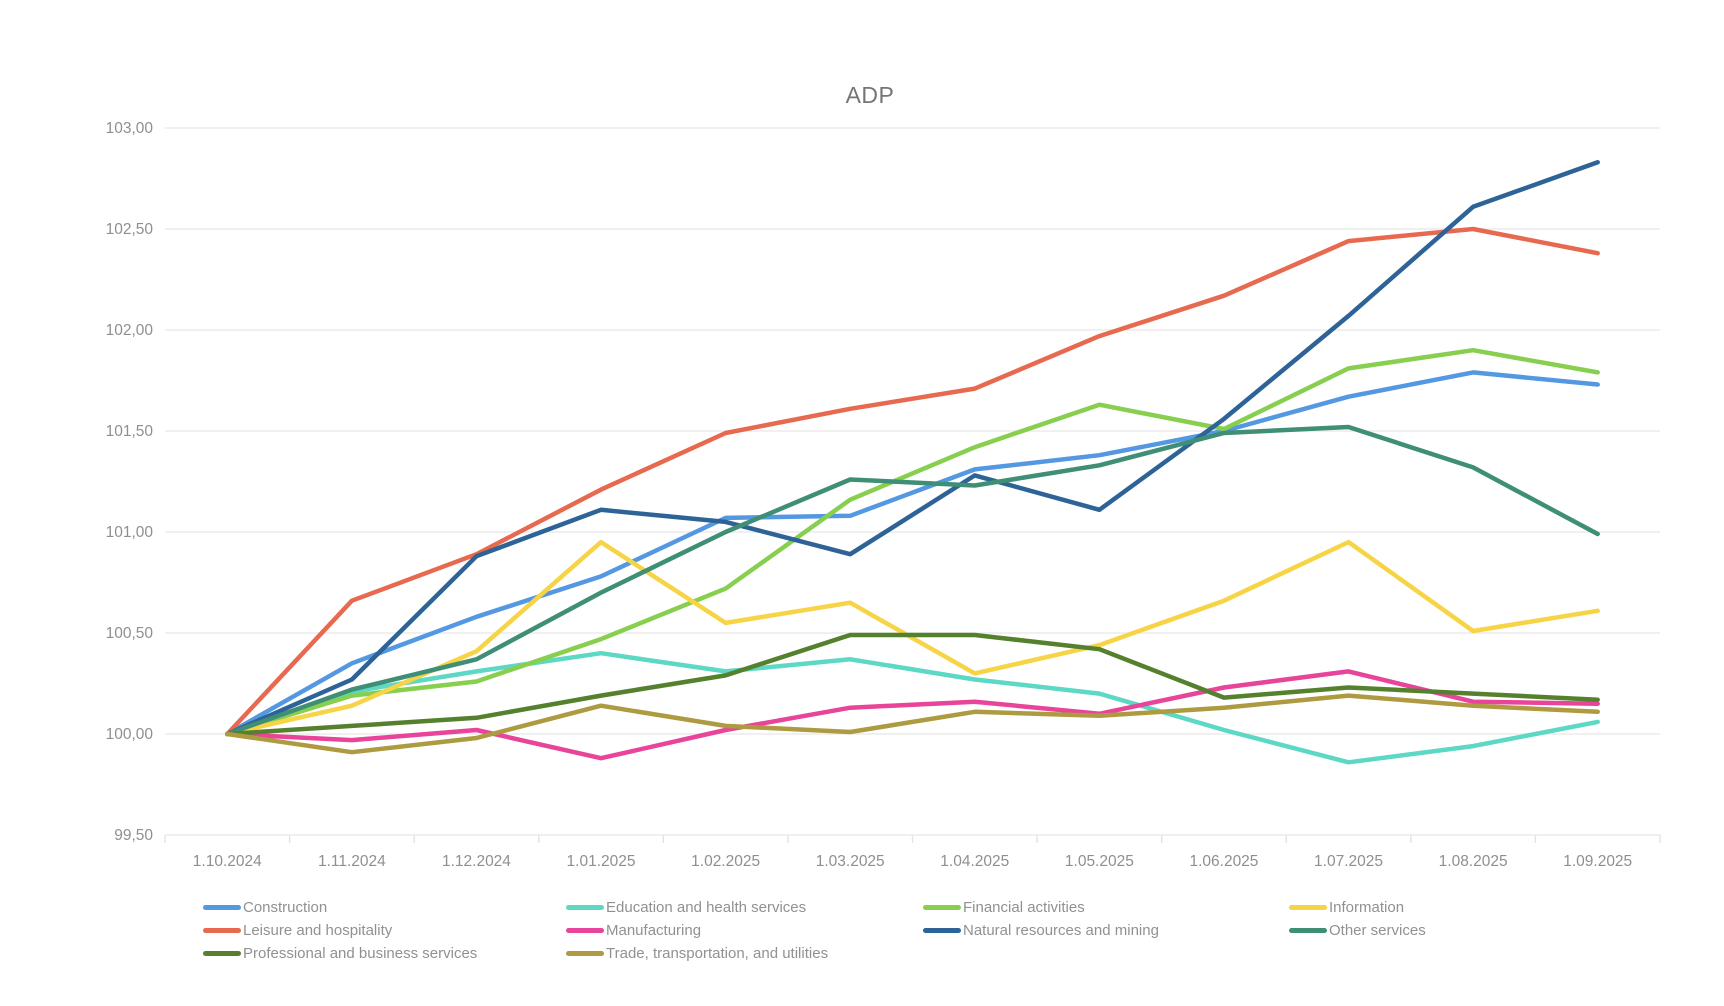 The height and width of the screenshot is (1006, 1724). What do you see at coordinates (1459, 907) in the screenshot?
I see `legend-item-information: Information` at bounding box center [1459, 907].